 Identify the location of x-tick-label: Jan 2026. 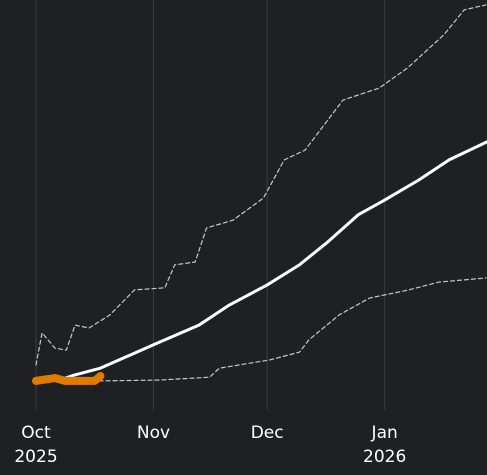
(385, 445).